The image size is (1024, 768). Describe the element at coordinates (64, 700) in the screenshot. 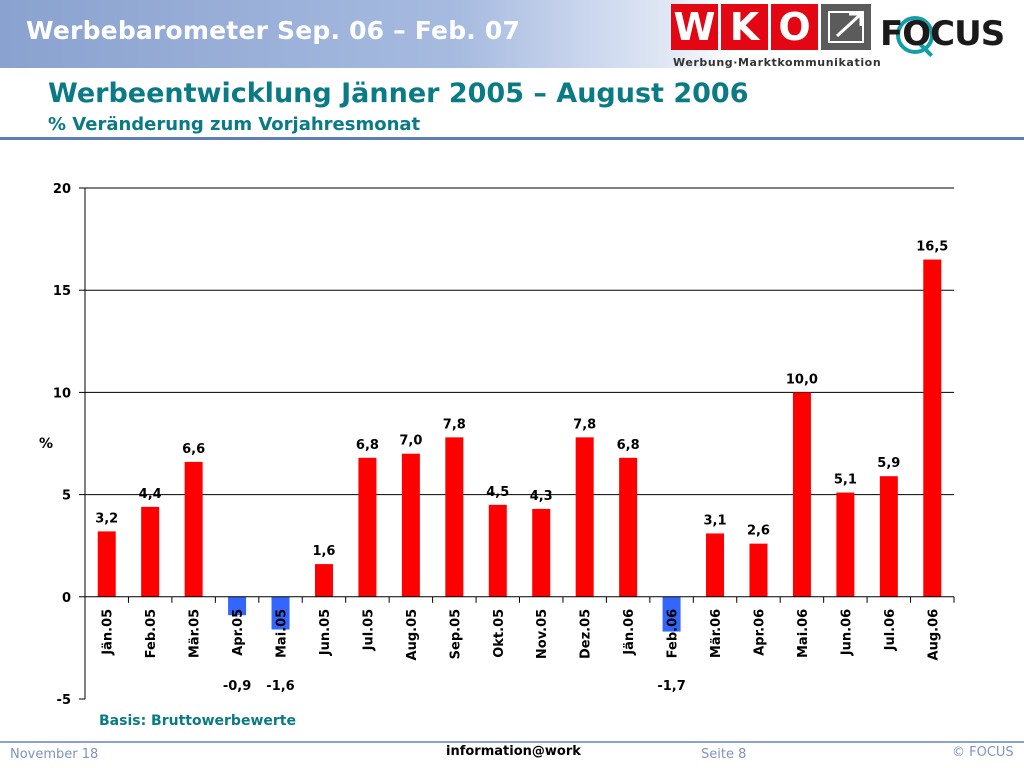

I see `y-tick-label: -5` at that location.